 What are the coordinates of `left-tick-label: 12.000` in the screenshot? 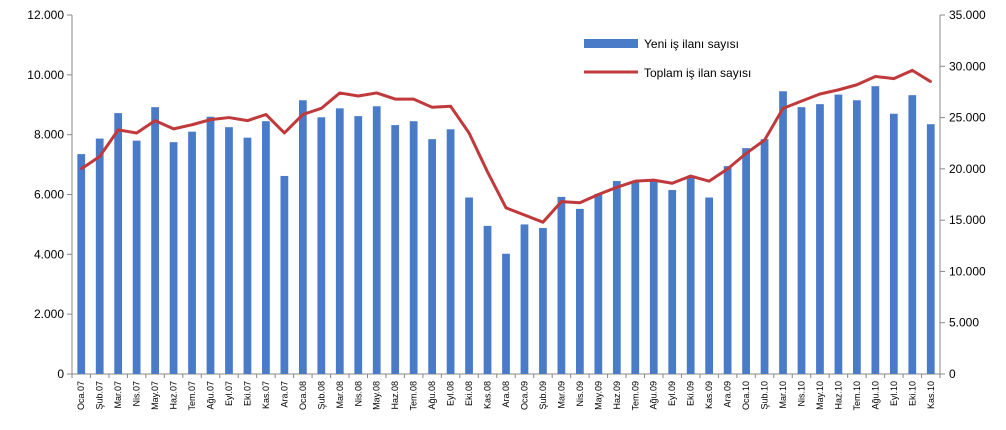 It's located at (45, 15).